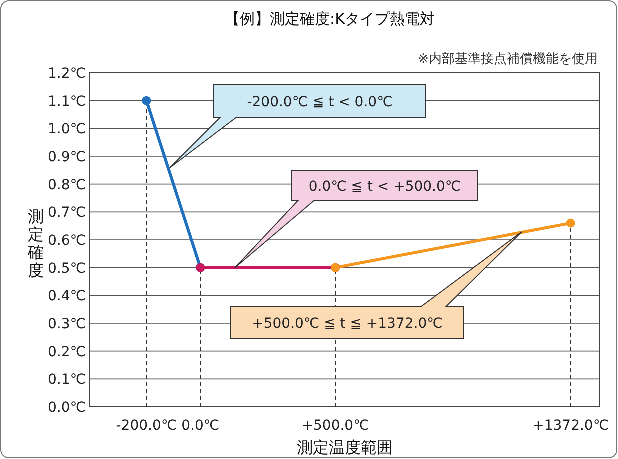 The width and height of the screenshot is (618, 459). I want to click on x-tick-label: +500.0℃, so click(336, 426).